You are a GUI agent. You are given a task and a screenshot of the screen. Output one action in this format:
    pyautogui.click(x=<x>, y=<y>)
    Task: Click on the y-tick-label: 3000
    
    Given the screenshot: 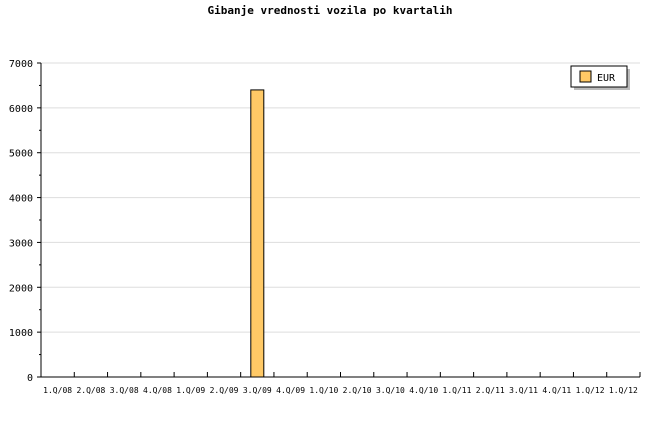 What is the action you would take?
    pyautogui.click(x=21, y=243)
    